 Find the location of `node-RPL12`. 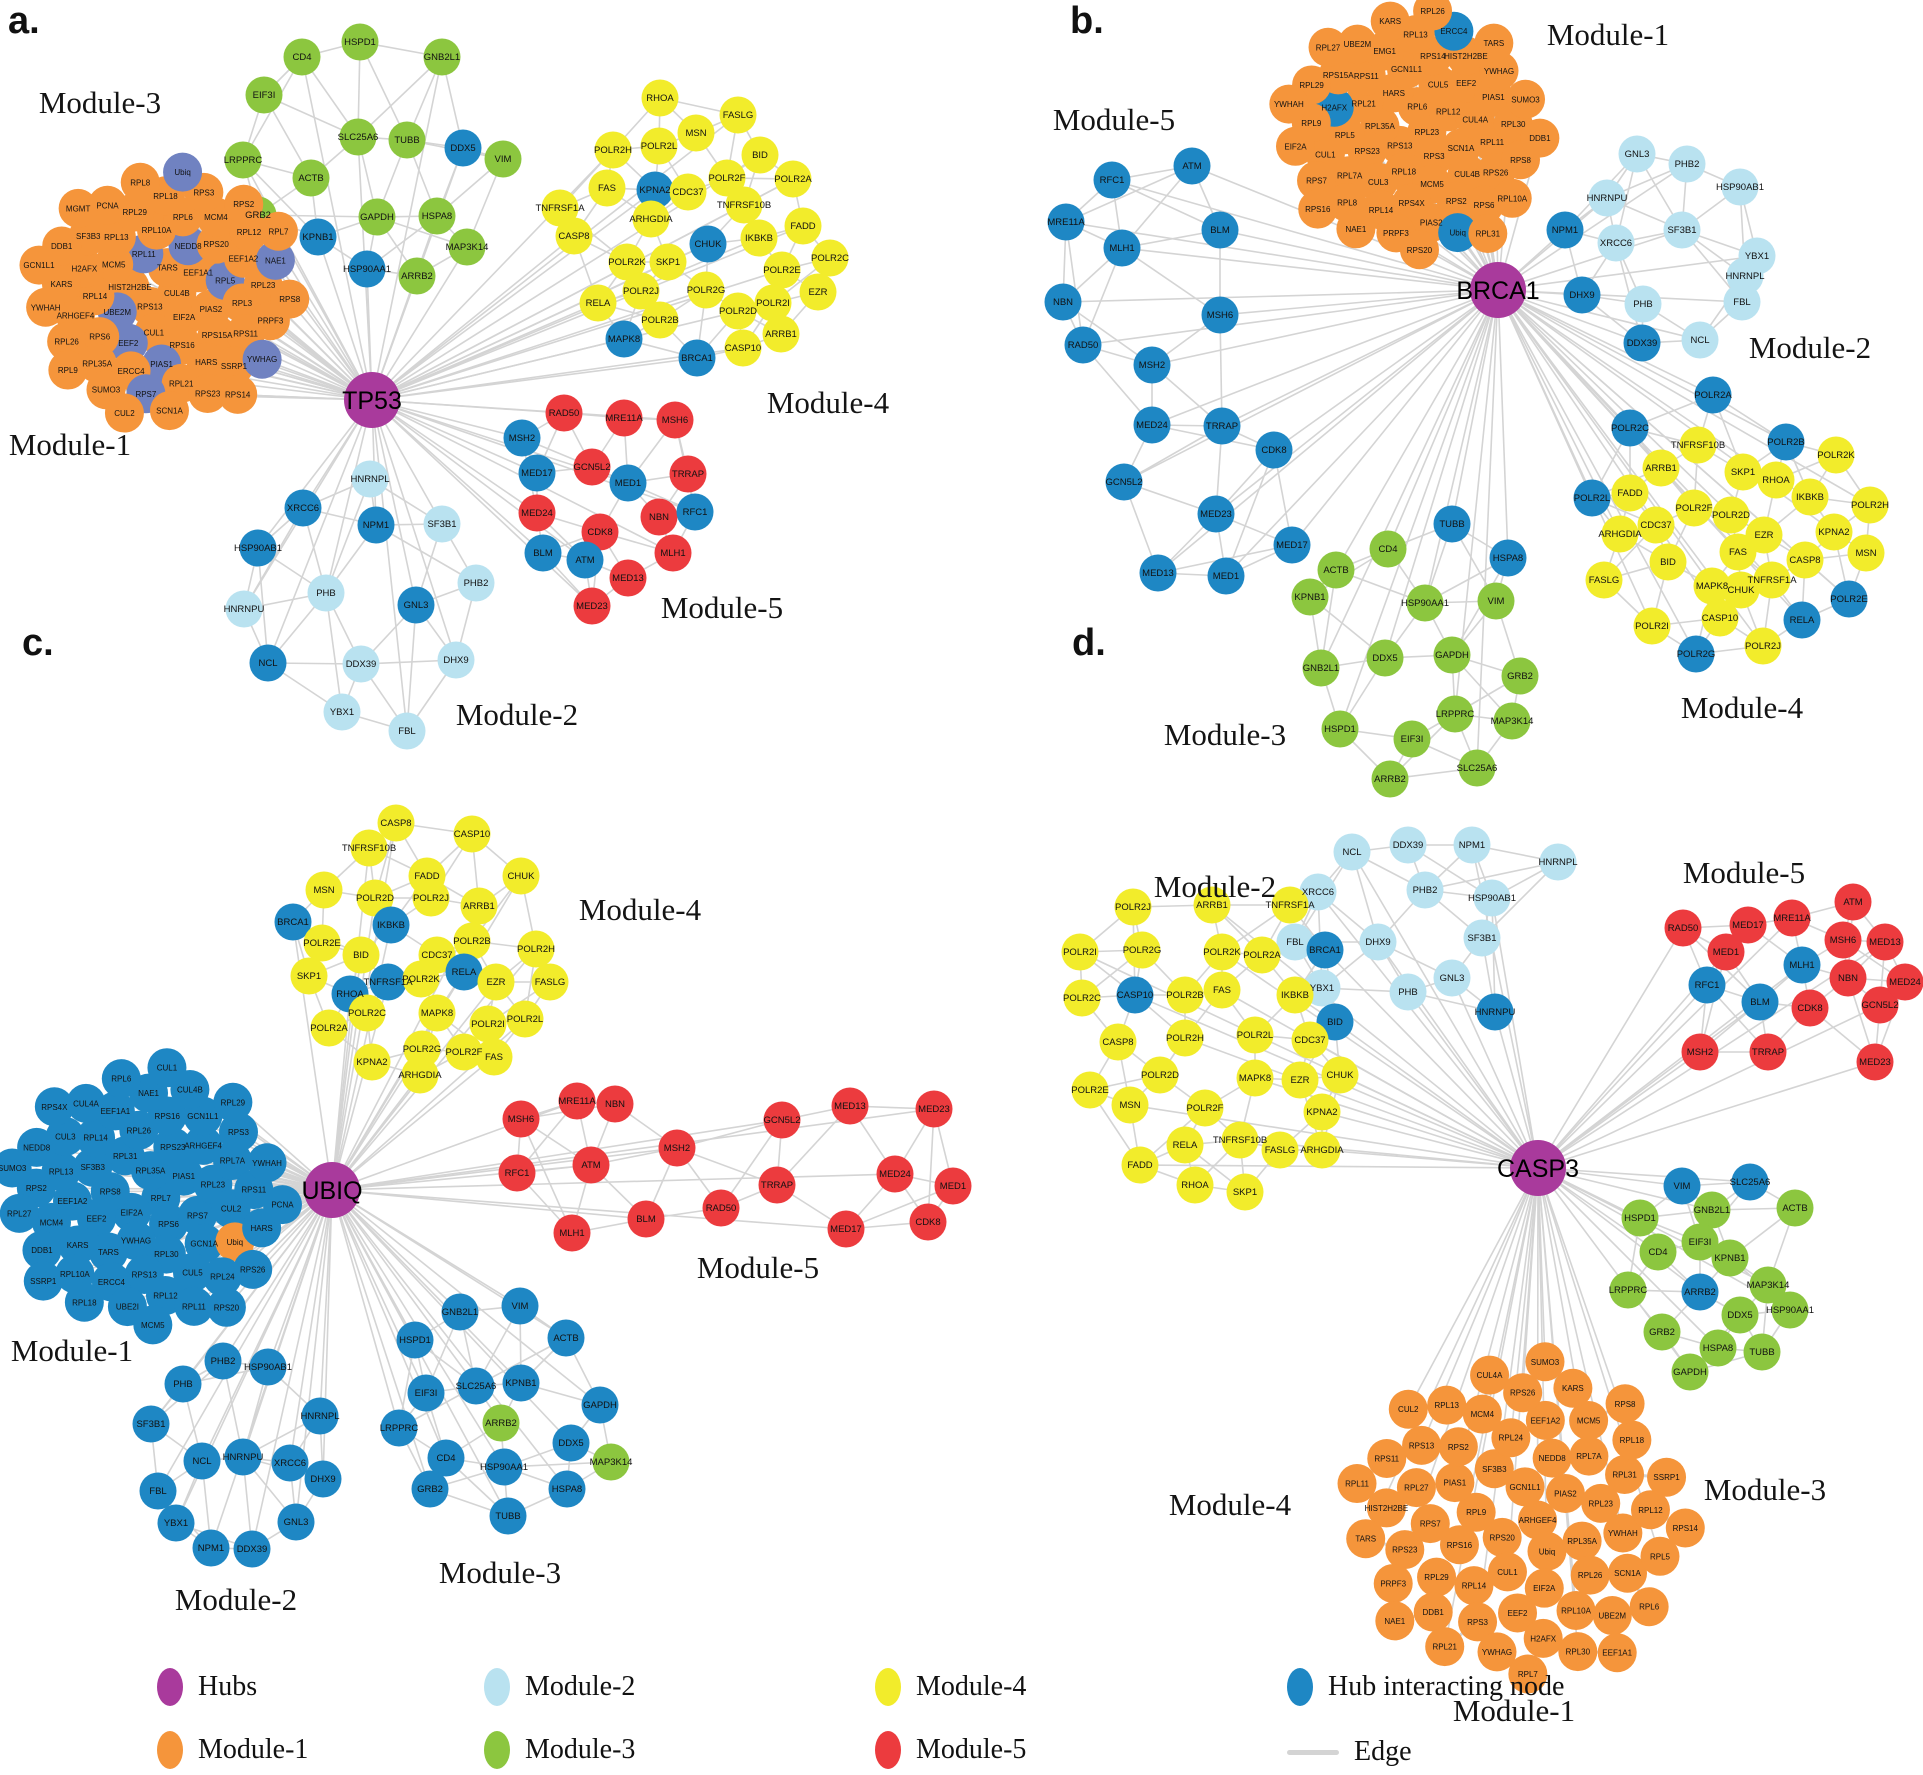

node-RPL12 is located at coordinates (1650, 1510).